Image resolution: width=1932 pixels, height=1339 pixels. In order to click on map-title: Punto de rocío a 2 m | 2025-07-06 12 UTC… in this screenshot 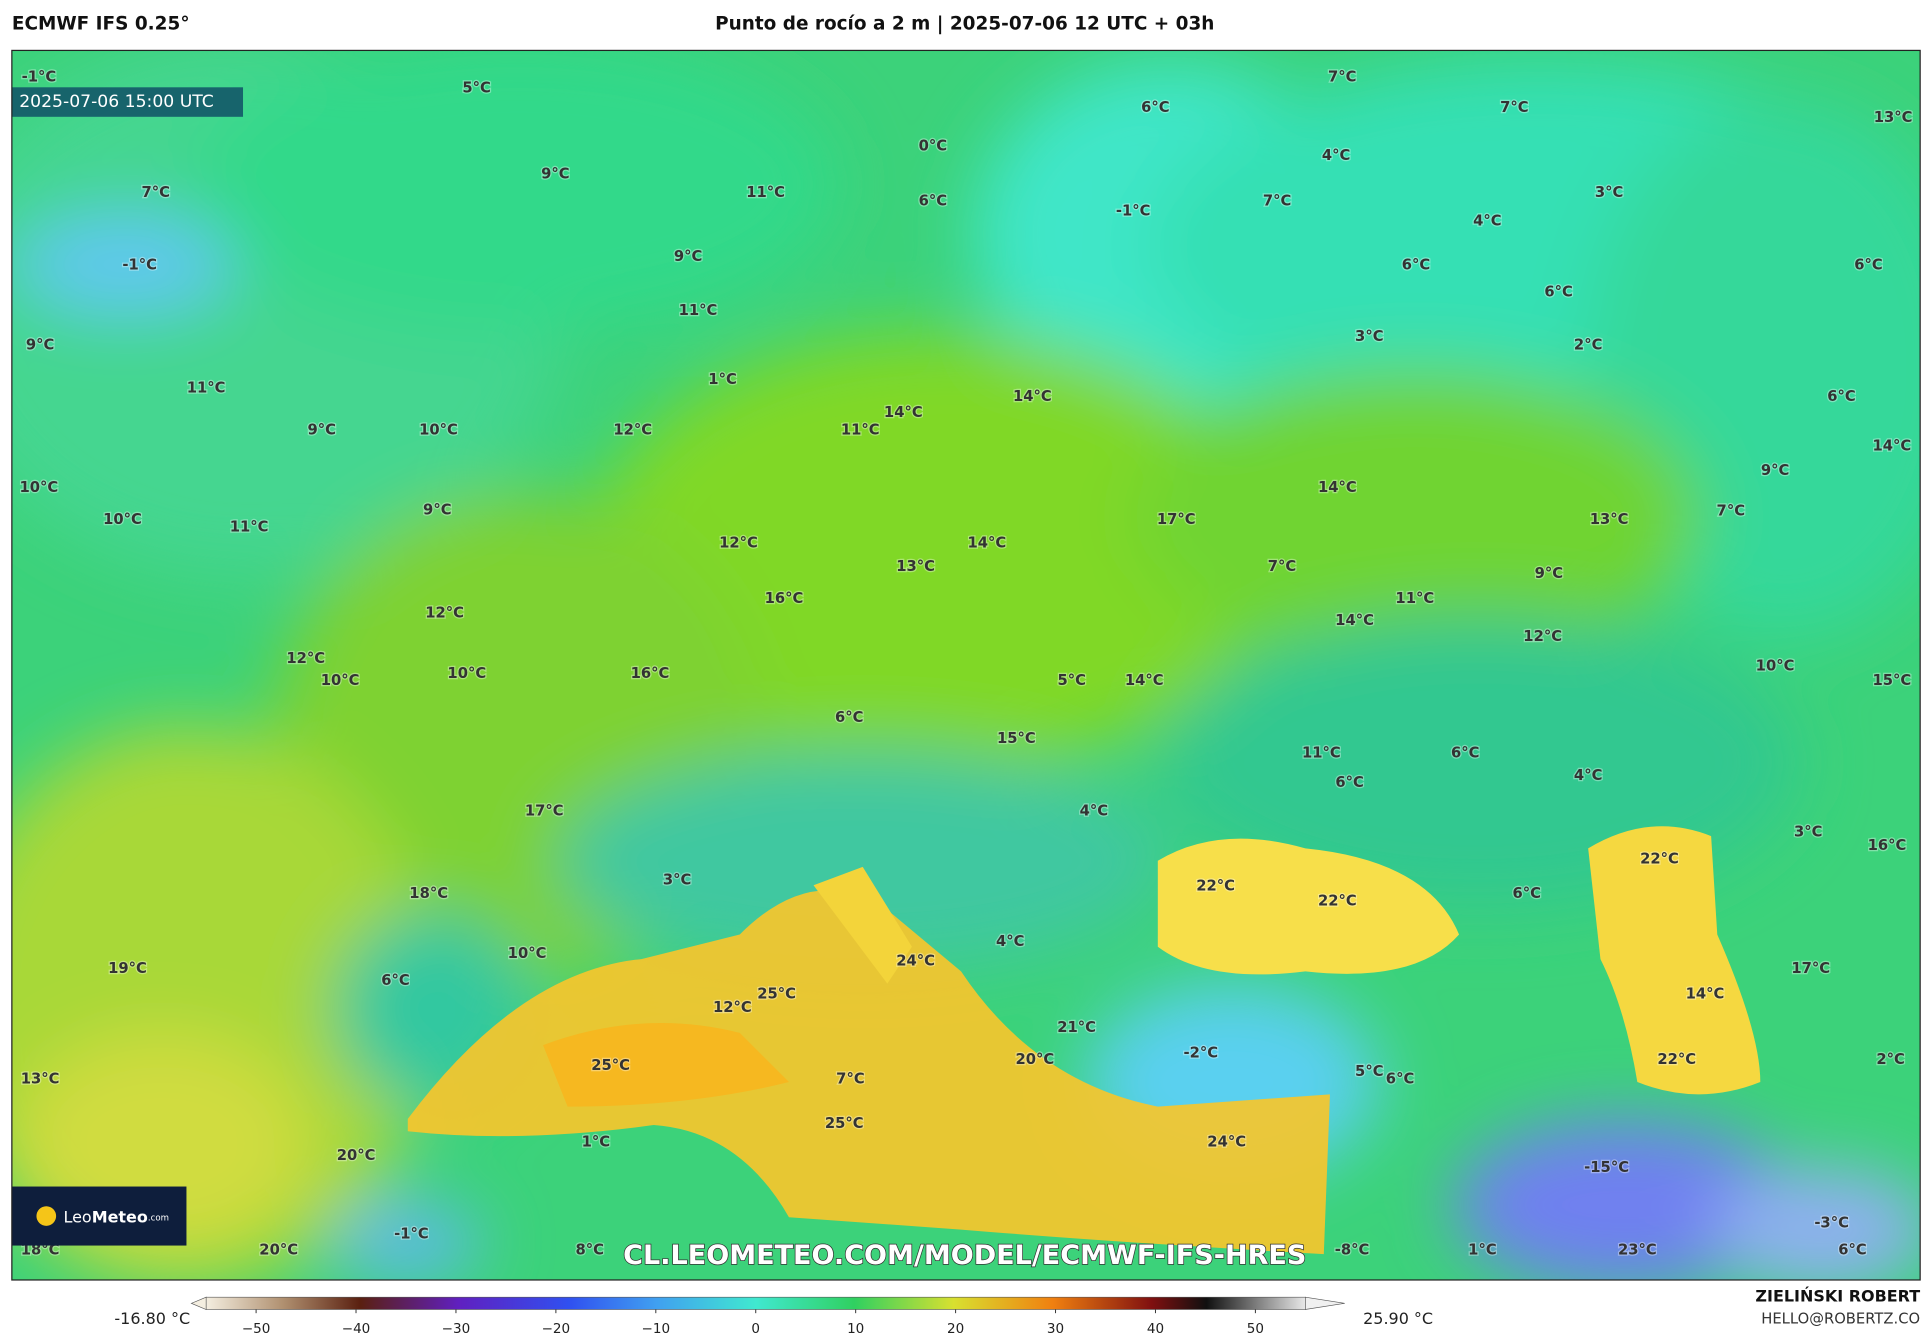, I will do `click(964, 24)`.